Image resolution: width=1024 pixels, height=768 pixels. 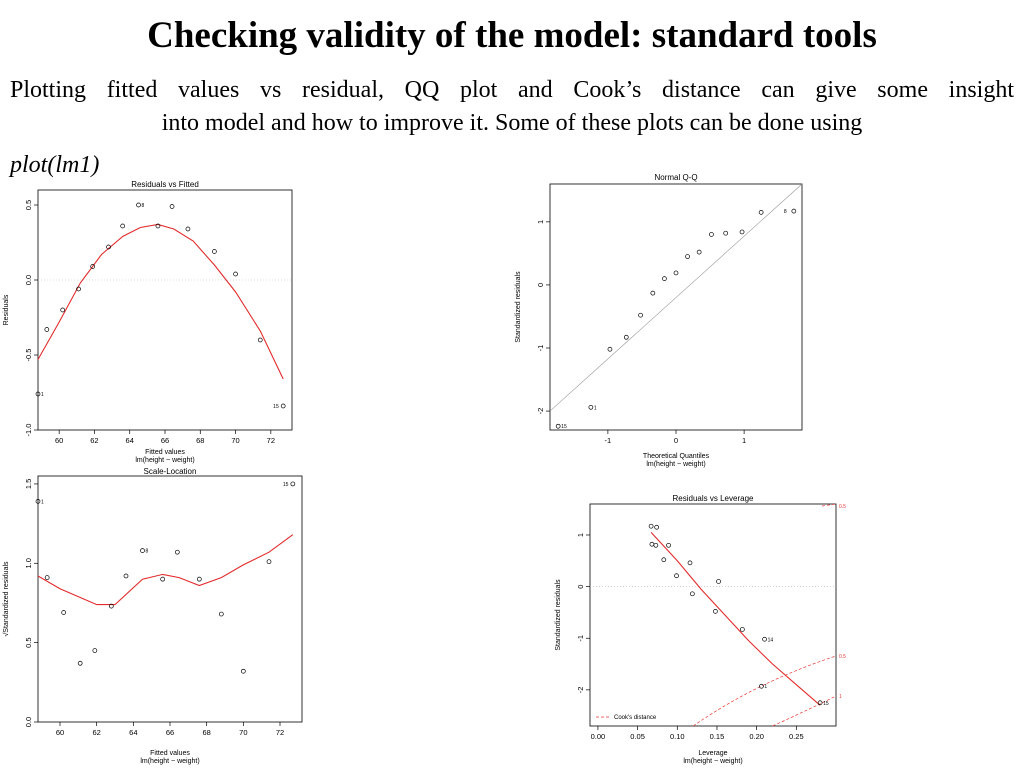 I want to click on qq-ytick-label: -1, so click(x=540, y=348).